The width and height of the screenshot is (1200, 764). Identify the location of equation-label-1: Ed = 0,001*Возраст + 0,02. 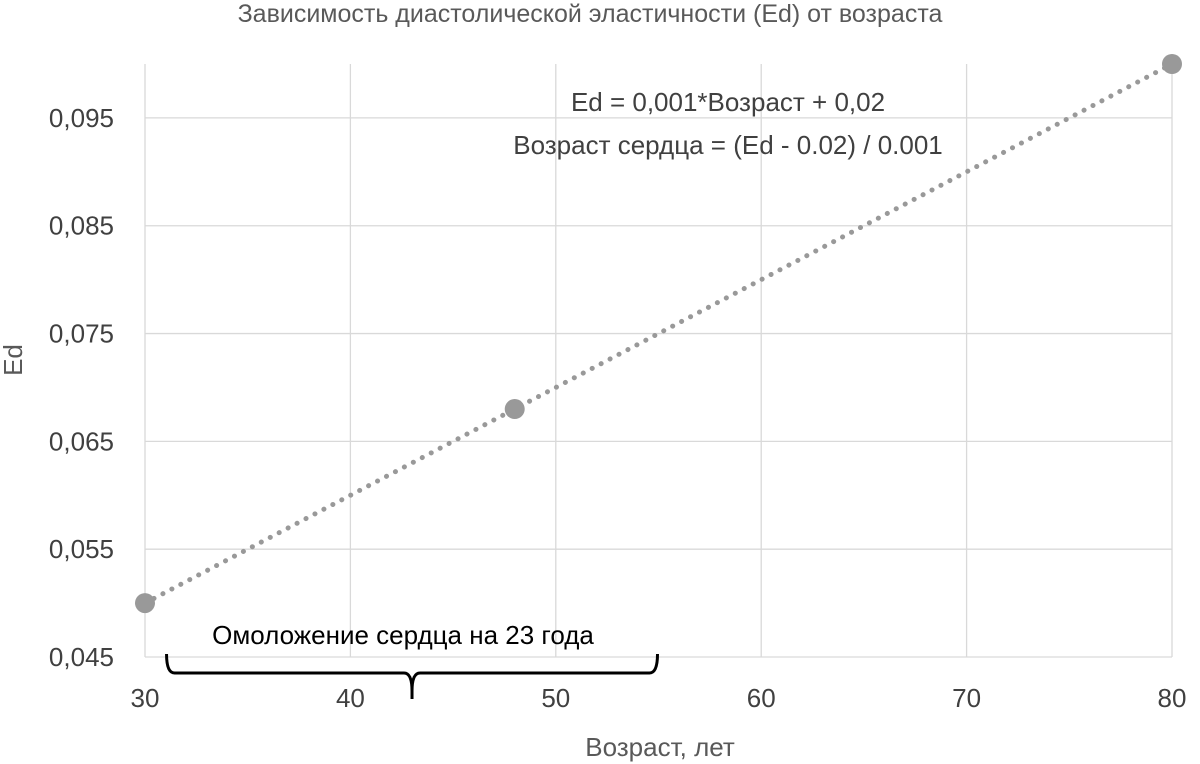
(728, 102).